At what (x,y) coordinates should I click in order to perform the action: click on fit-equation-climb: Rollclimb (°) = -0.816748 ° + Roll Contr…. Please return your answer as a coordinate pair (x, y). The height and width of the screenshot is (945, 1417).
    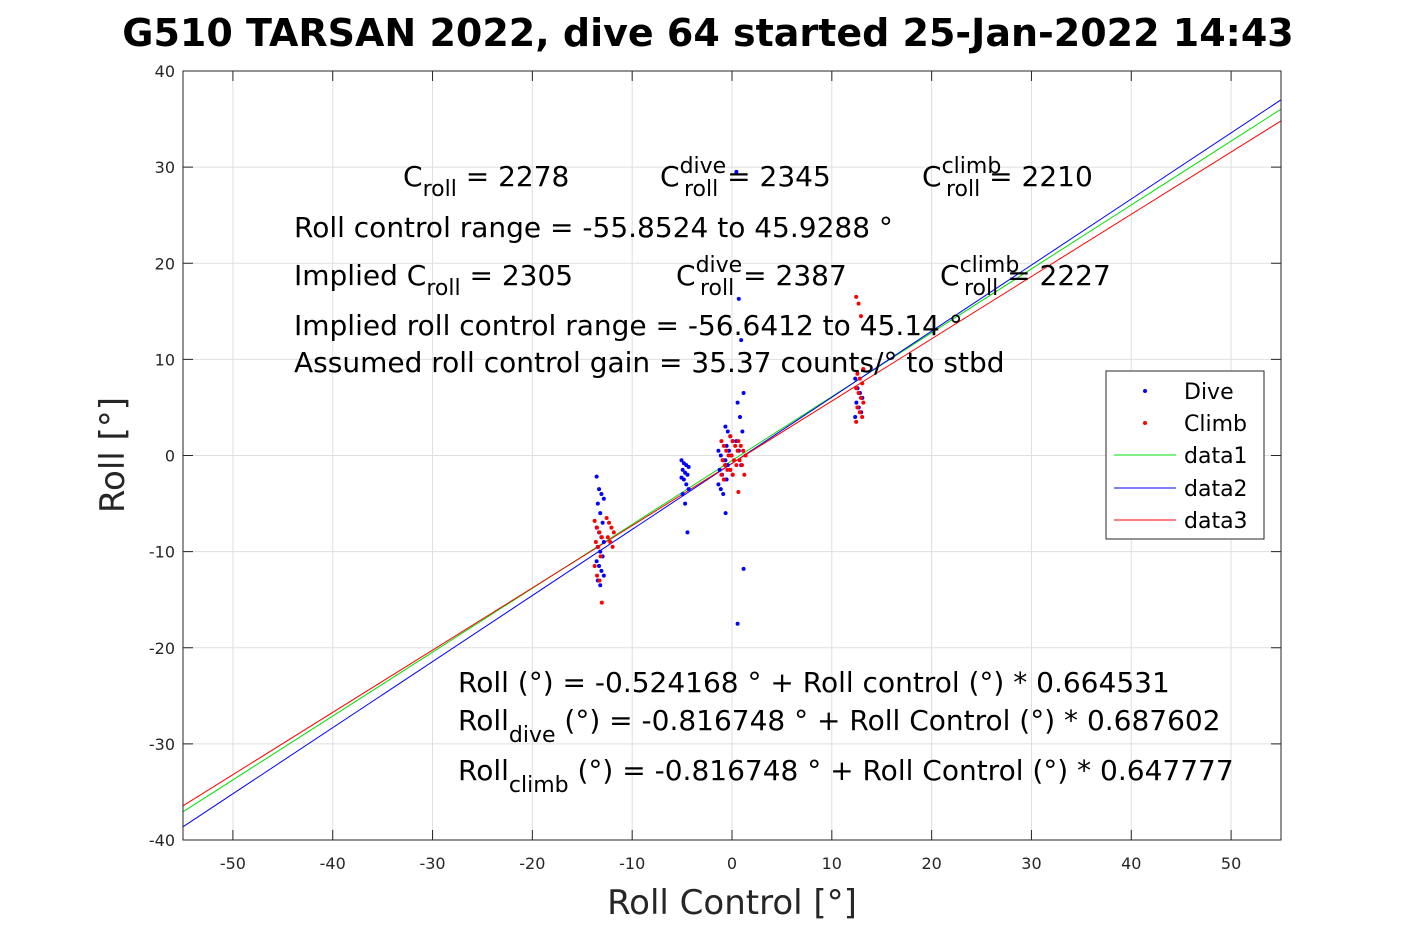
    Looking at the image, I should click on (846, 776).